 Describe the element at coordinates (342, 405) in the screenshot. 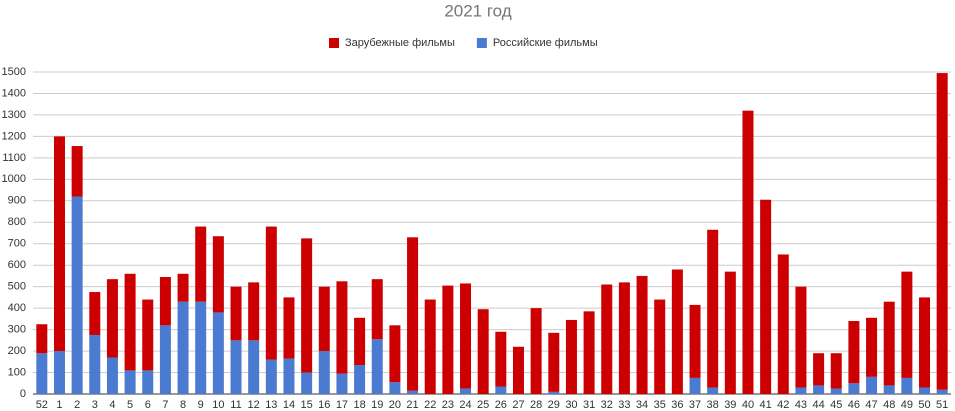

I see `x-tick-label: 17` at that location.